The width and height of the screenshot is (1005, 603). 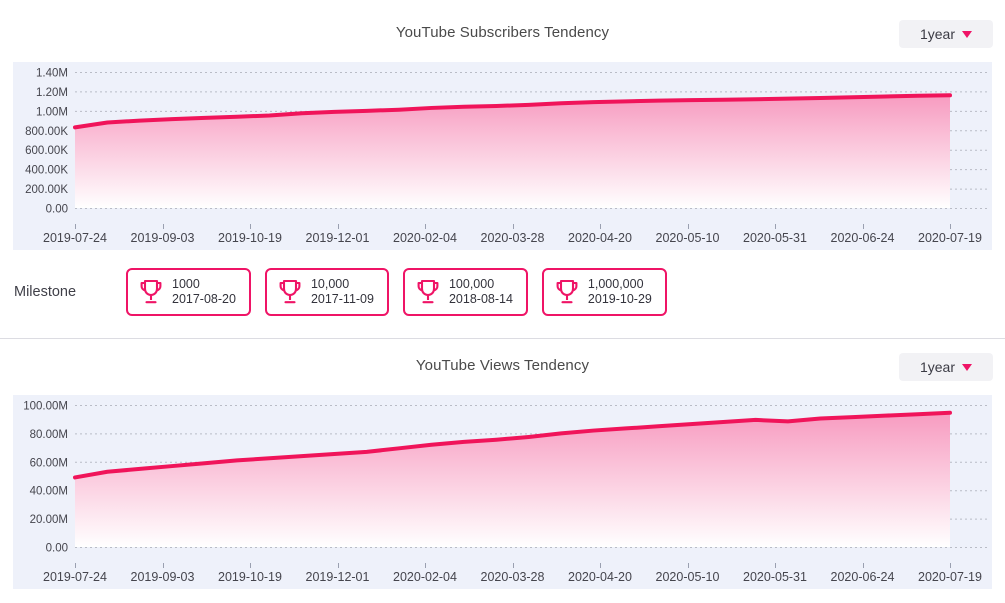 What do you see at coordinates (204, 299) in the screenshot?
I see `milestone-date: 2017-08-20` at bounding box center [204, 299].